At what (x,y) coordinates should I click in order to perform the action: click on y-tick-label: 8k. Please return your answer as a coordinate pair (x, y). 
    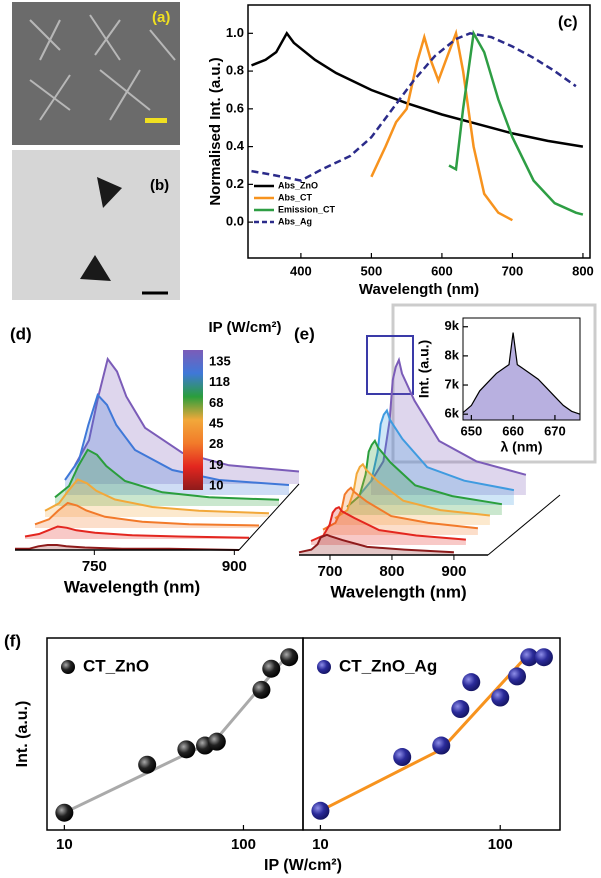
    Looking at the image, I should click on (452, 354).